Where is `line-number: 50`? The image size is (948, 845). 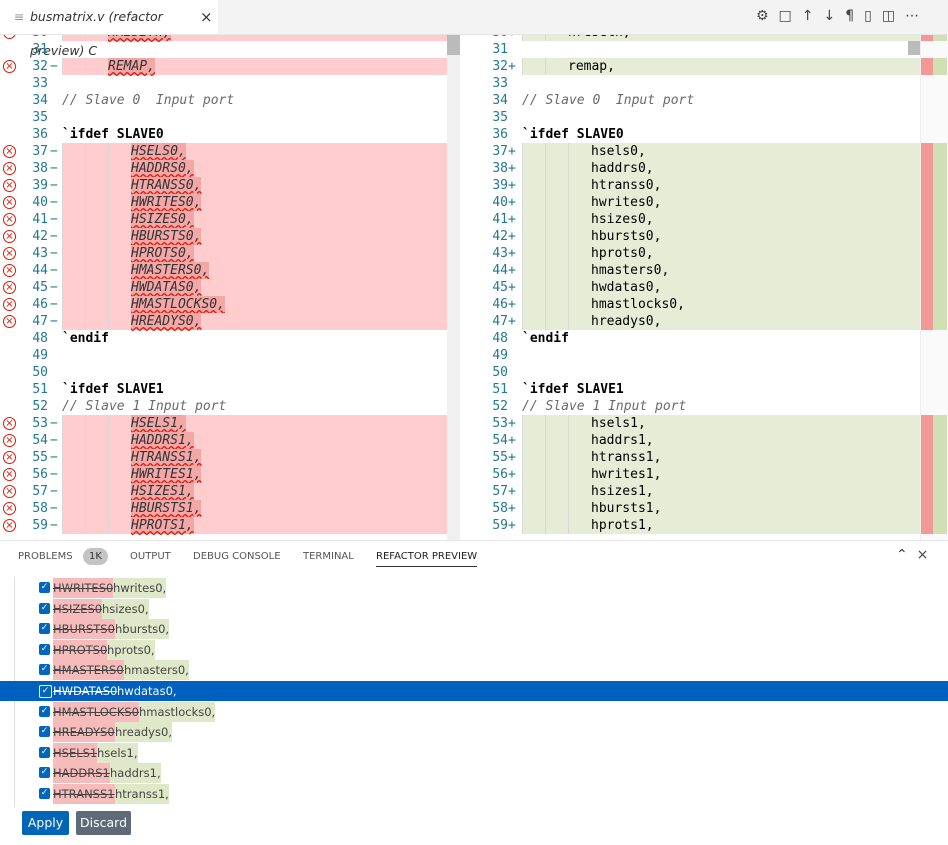 line-number: 50 is located at coordinates (500, 372).